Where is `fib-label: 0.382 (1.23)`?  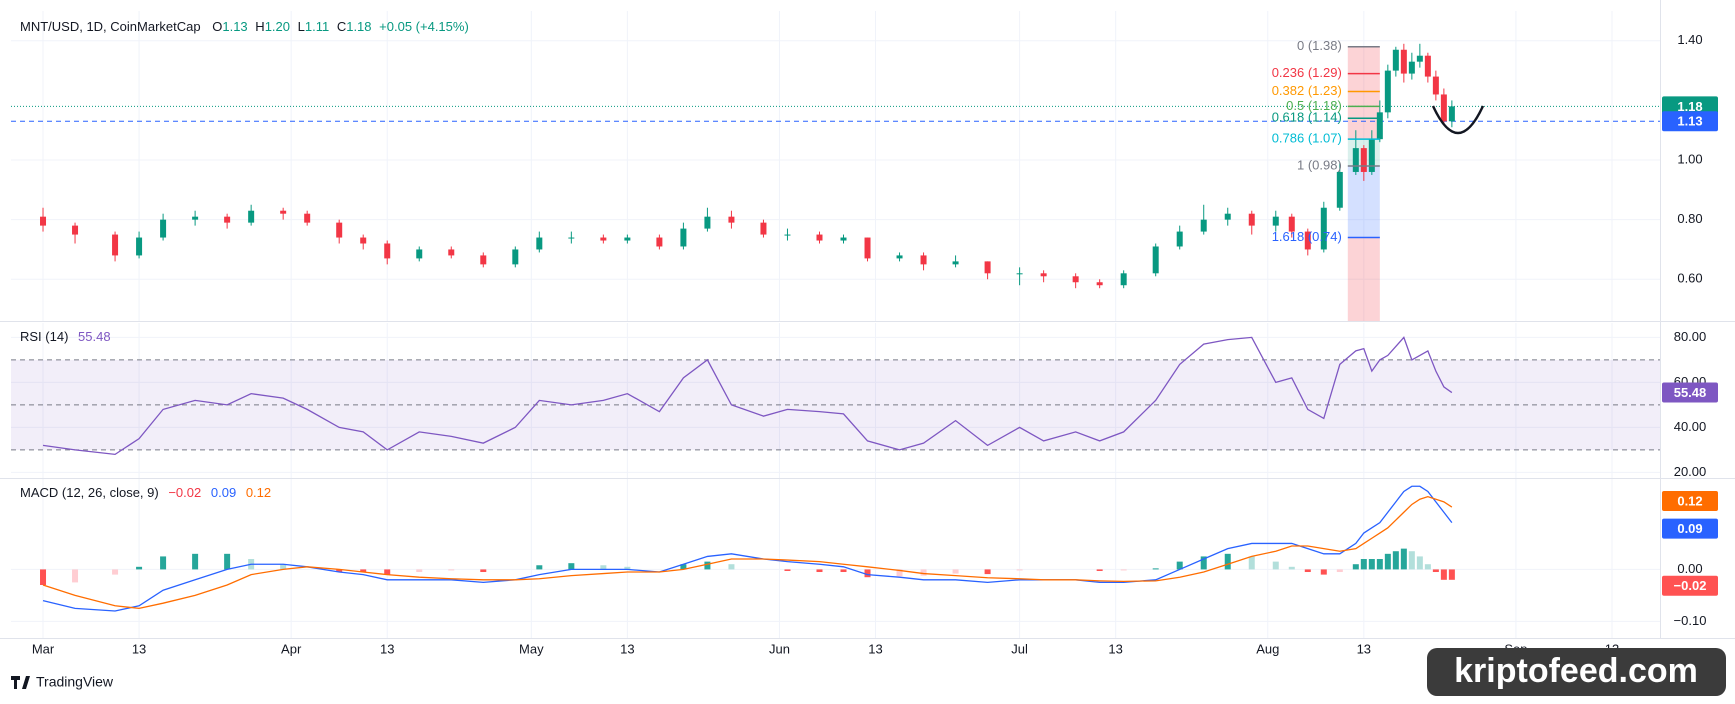 fib-label: 0.382 (1.23) is located at coordinates (1307, 90).